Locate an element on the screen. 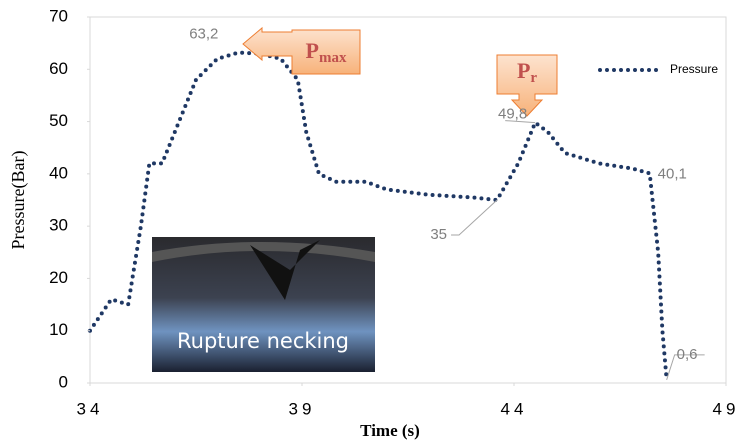 Image resolution: width=746 pixels, height=444 pixels. y-tick-label: 50 is located at coordinates (58, 120).